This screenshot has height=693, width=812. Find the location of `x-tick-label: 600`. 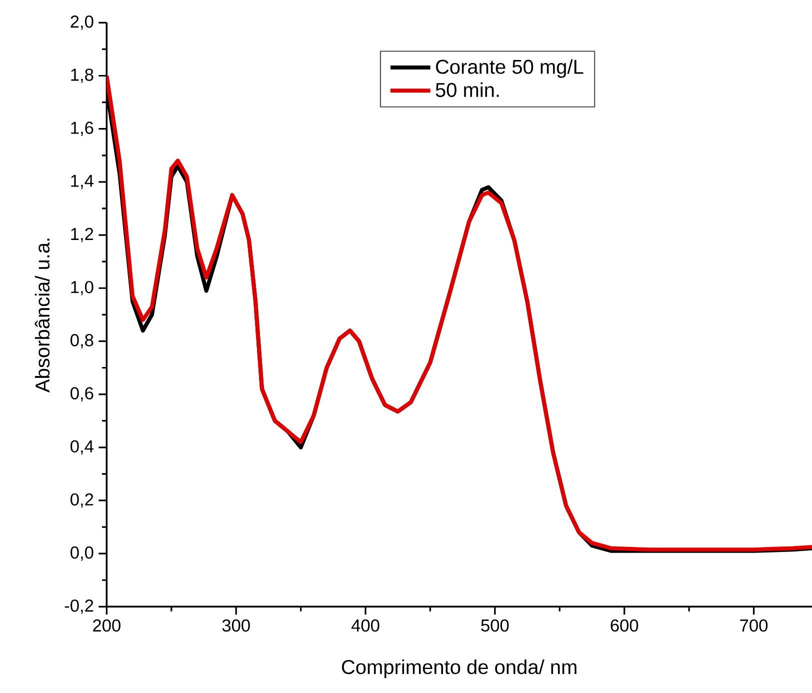

x-tick-label: 600 is located at coordinates (624, 625).